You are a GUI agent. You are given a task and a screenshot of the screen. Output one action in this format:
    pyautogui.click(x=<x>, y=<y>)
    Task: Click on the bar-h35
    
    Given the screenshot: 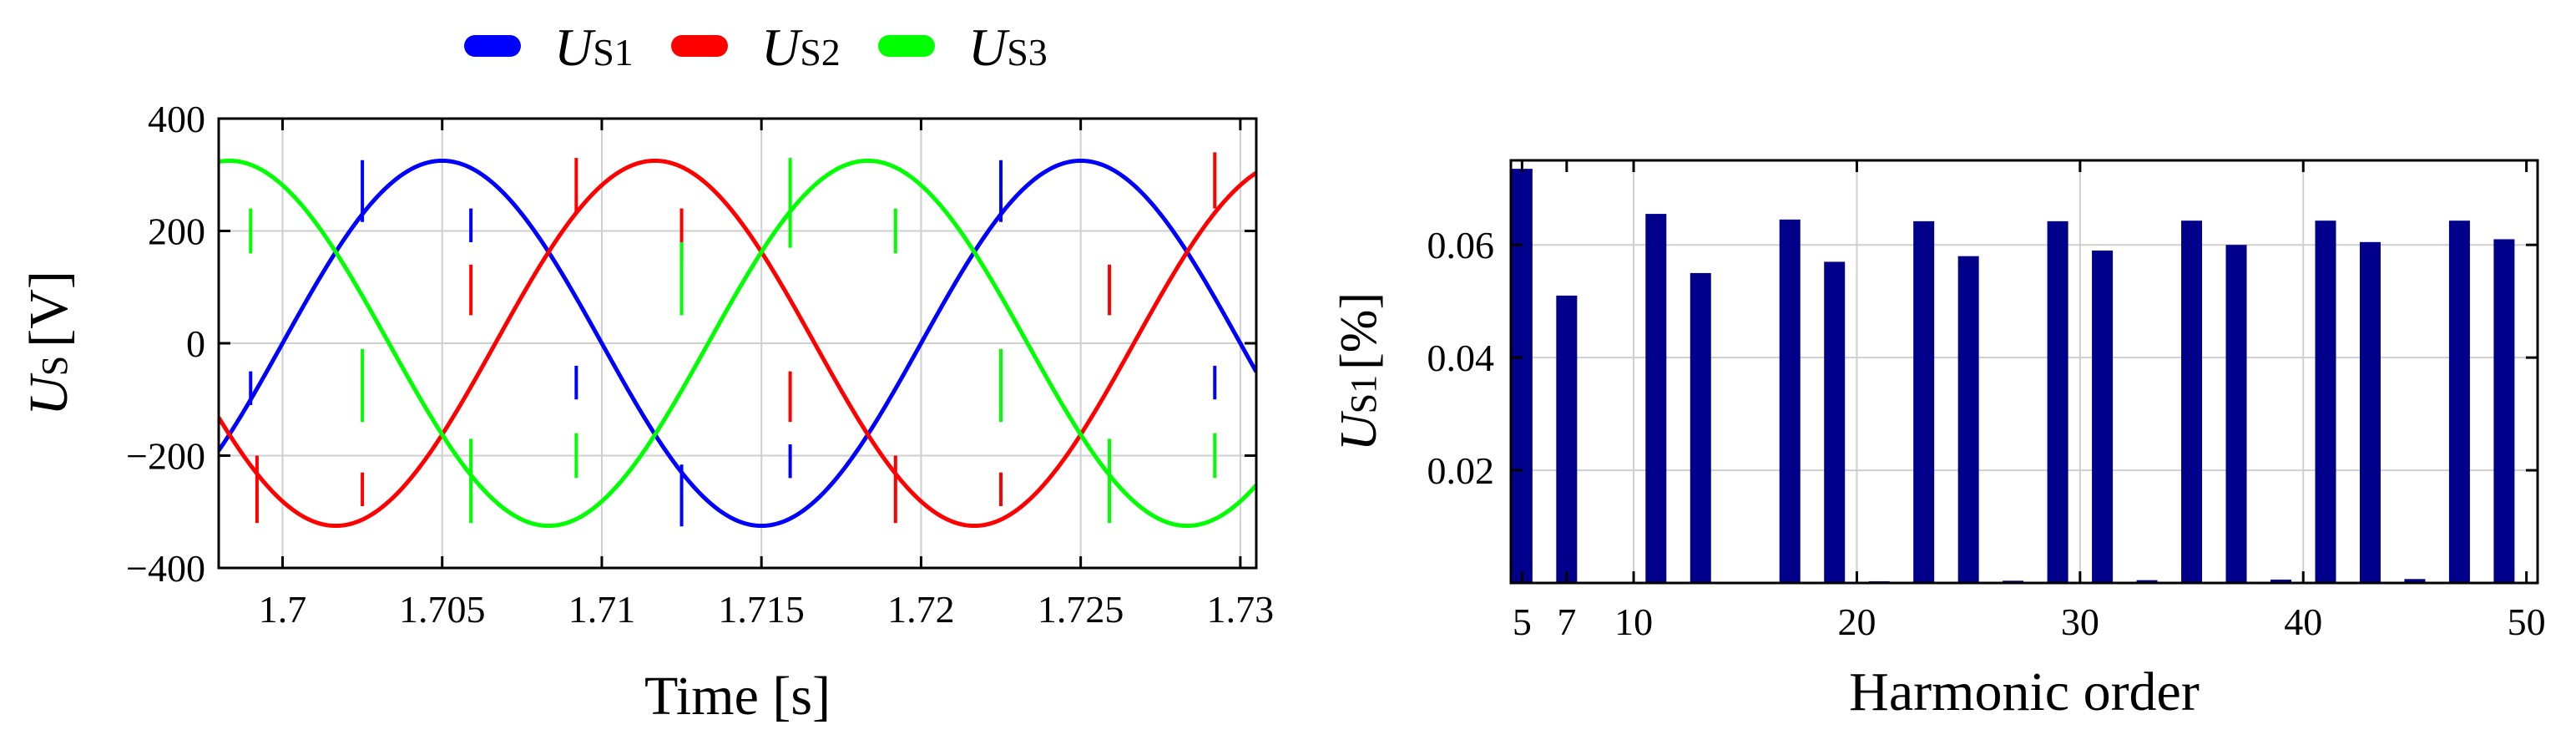 What is the action you would take?
    pyautogui.click(x=2192, y=401)
    